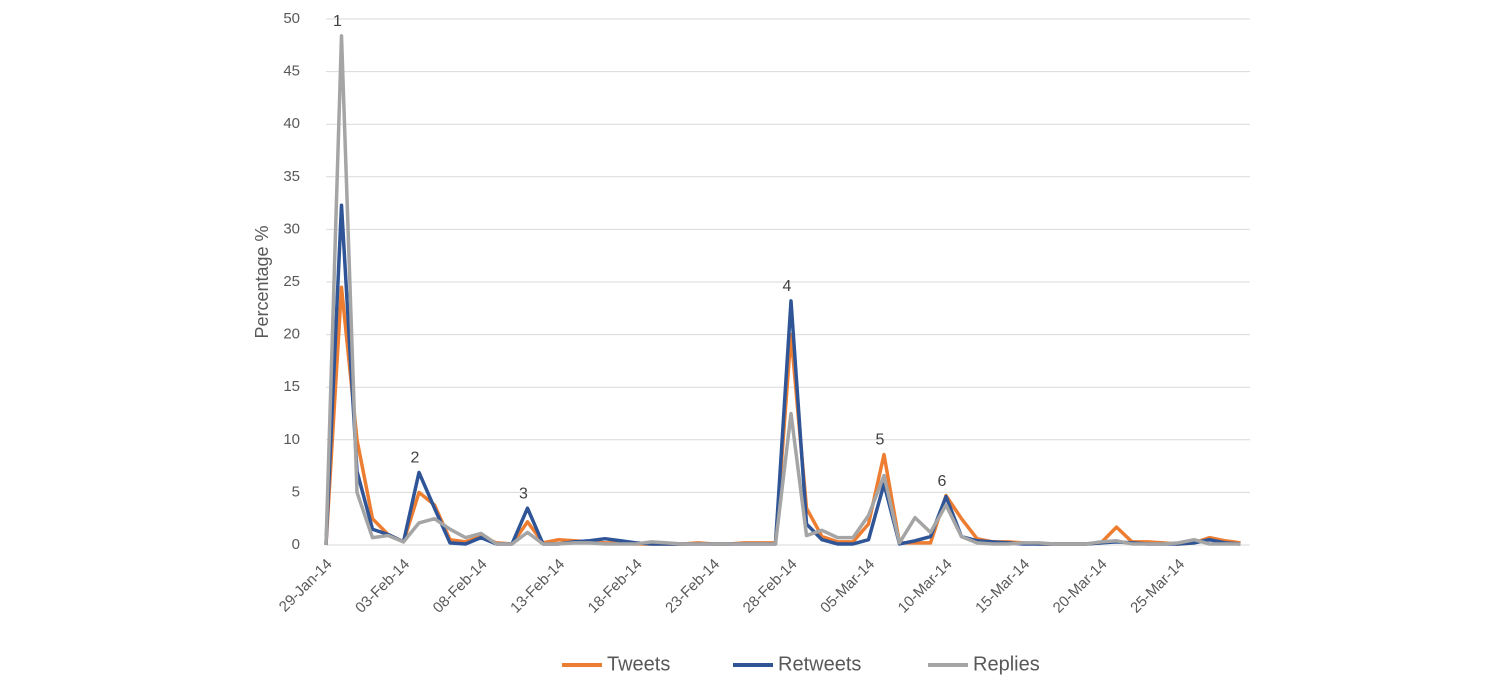 This screenshot has width=1500, height=686. Describe the element at coordinates (880, 440) in the screenshot. I see `peak-annotation: 5` at that location.